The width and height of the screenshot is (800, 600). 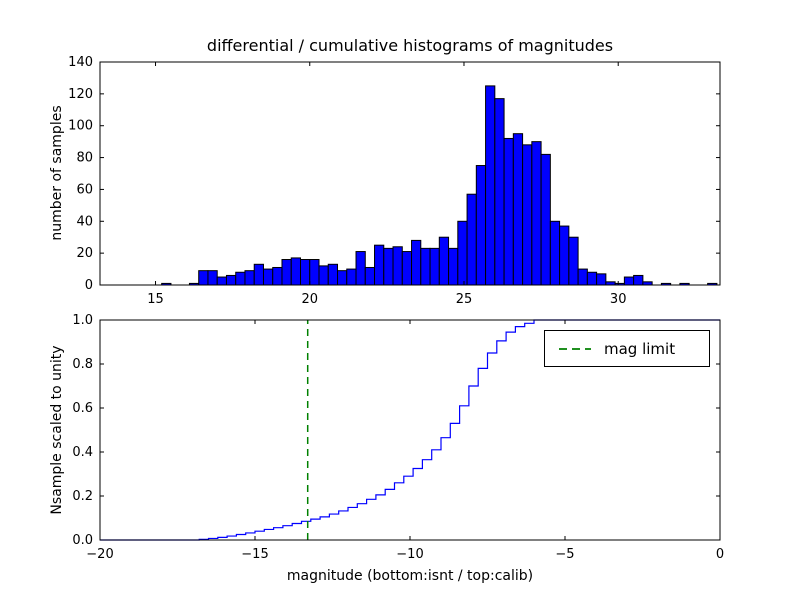 What do you see at coordinates (82, 320) in the screenshot?
I see `y-tick-label: 1.0` at bounding box center [82, 320].